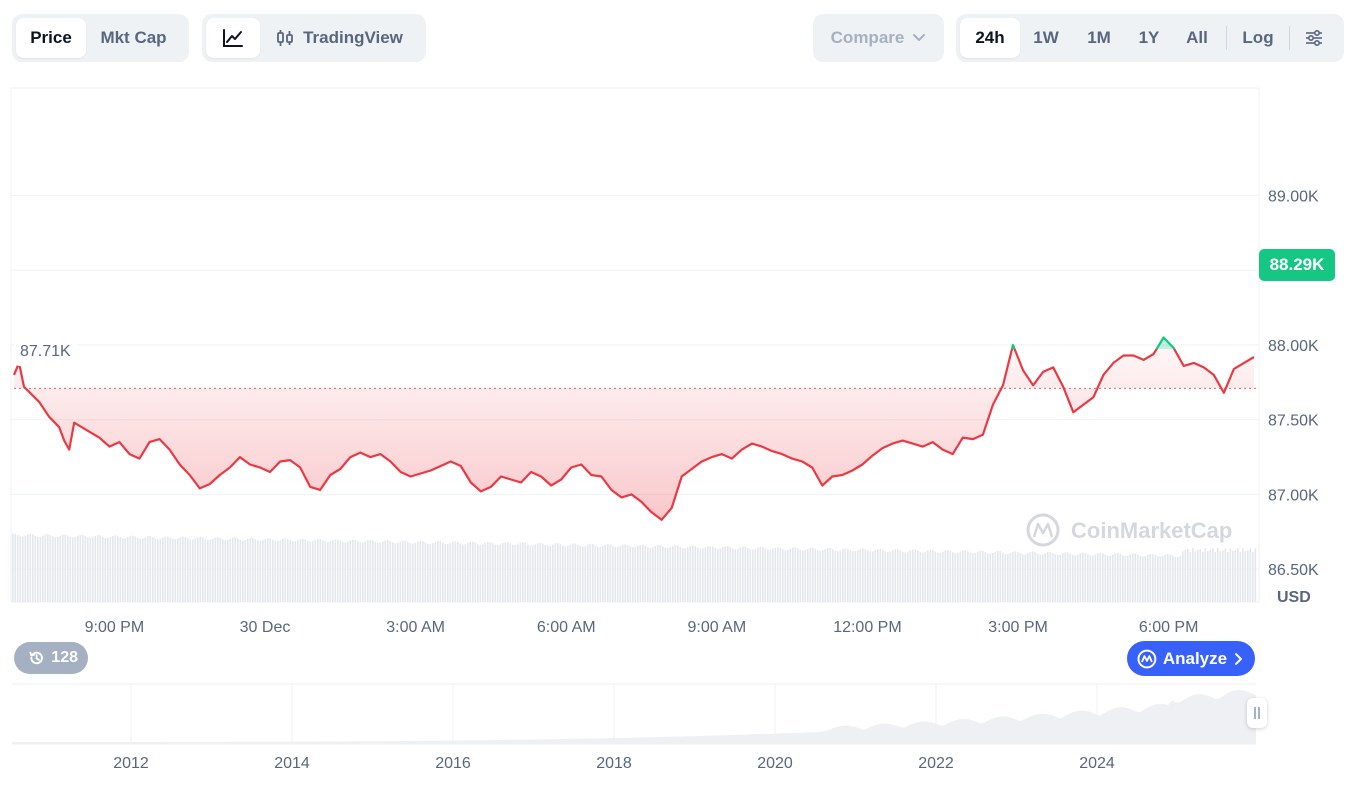 The image size is (1353, 792). I want to click on mktcap-tab: Mkt Cap, so click(133, 37).